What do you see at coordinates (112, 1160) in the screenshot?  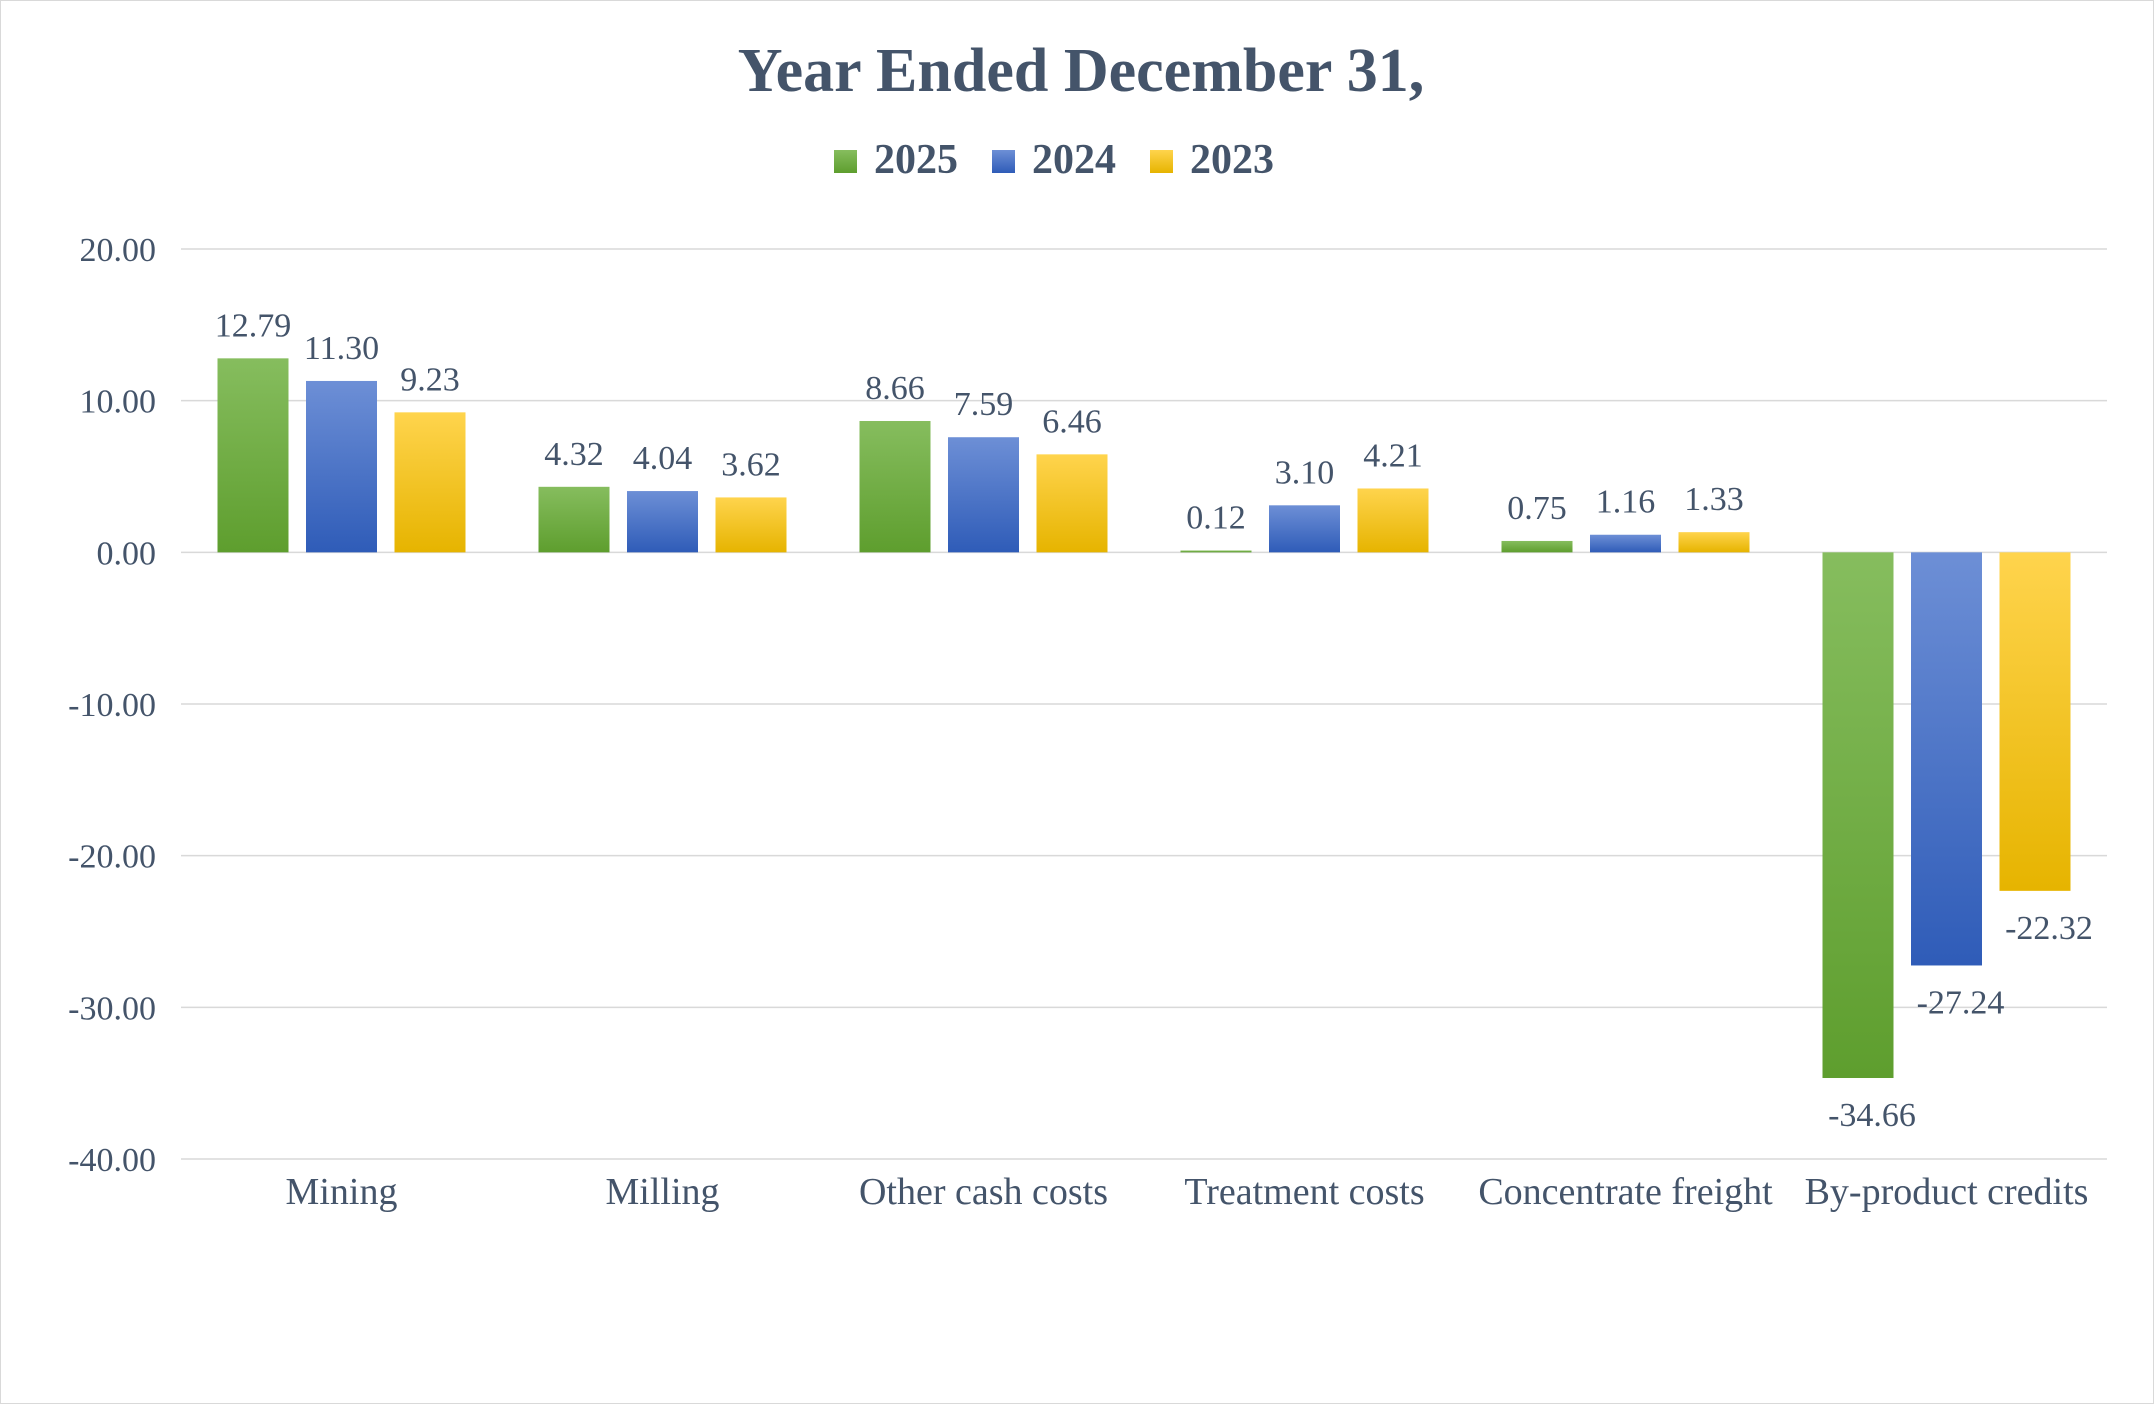 I see `y-tick-label: -40.00` at bounding box center [112, 1160].